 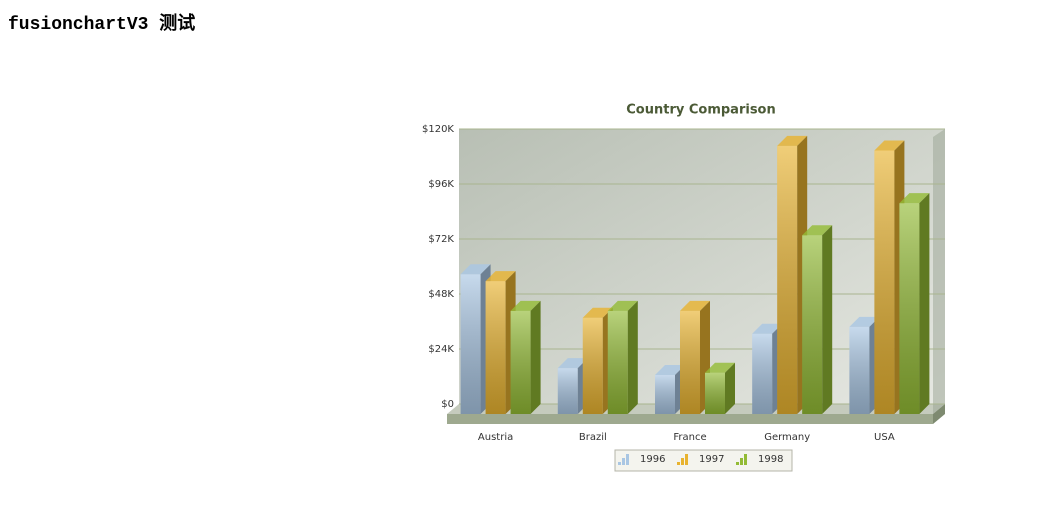 I want to click on page-heading: fusionchartV3 测试, so click(x=102, y=25).